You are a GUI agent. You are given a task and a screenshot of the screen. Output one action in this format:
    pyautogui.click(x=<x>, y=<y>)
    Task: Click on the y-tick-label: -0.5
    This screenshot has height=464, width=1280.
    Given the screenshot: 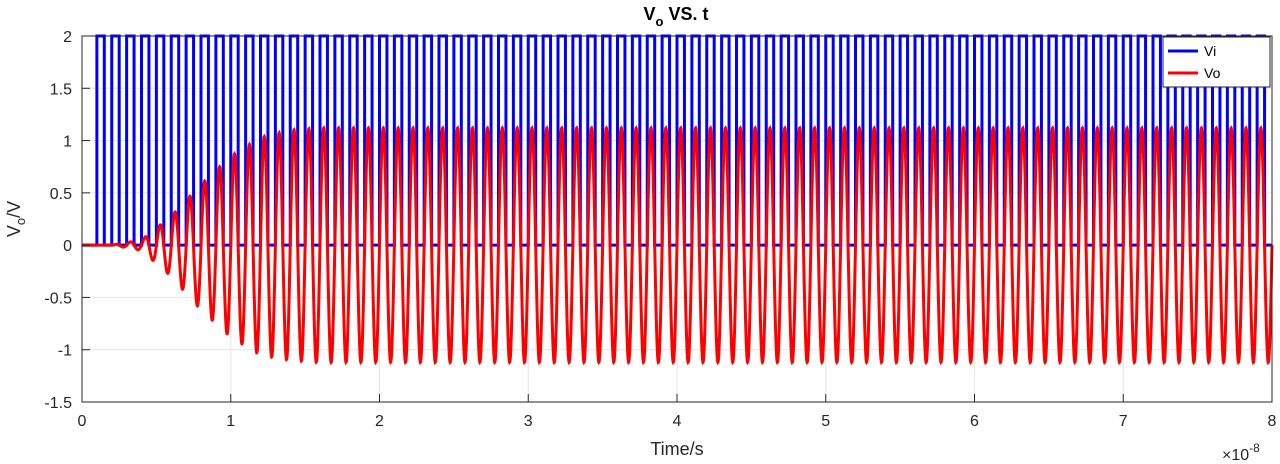 What is the action you would take?
    pyautogui.click(x=58, y=298)
    